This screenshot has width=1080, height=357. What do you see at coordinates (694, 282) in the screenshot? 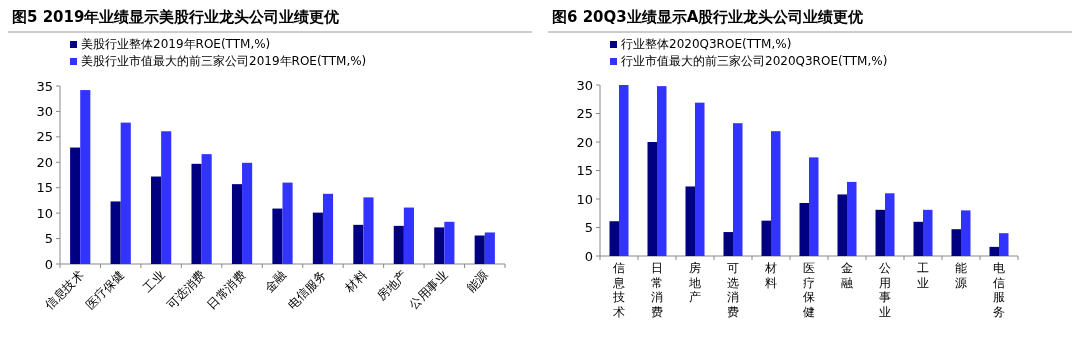
I see `x-tick-label: 房地产` at bounding box center [694, 282].